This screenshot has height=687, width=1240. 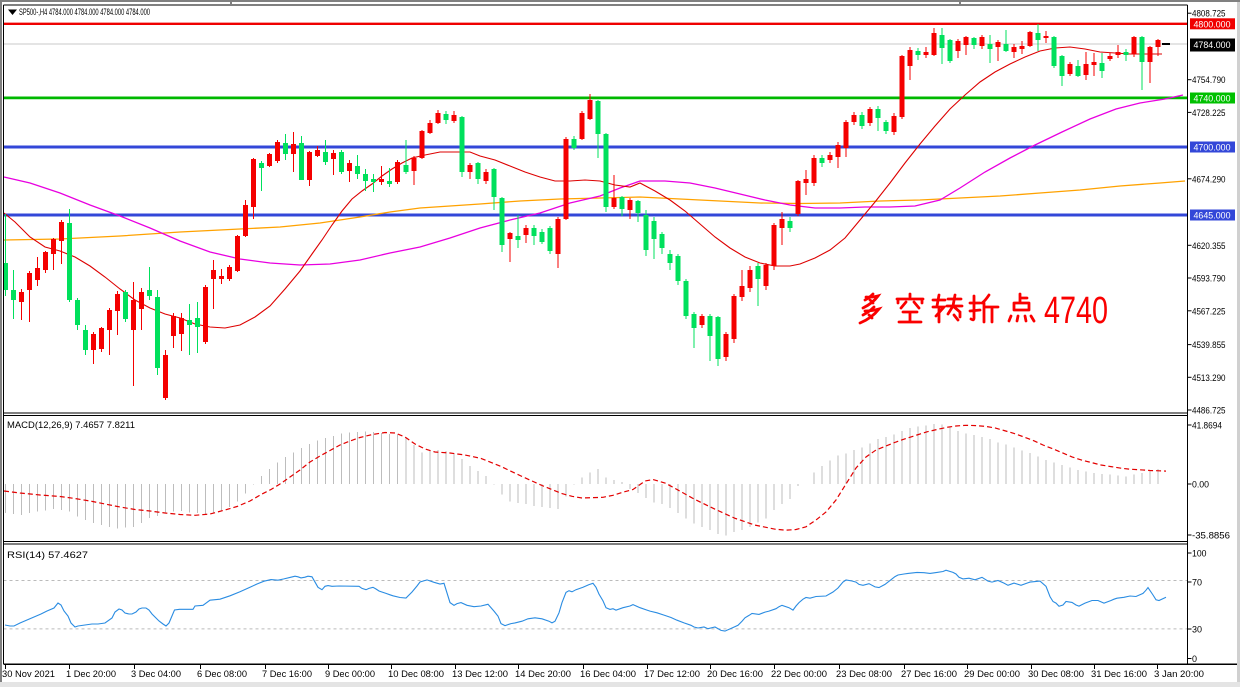 What do you see at coordinates (287, 674) in the screenshot?
I see `svg-text: 7 Dec 16:00` at bounding box center [287, 674].